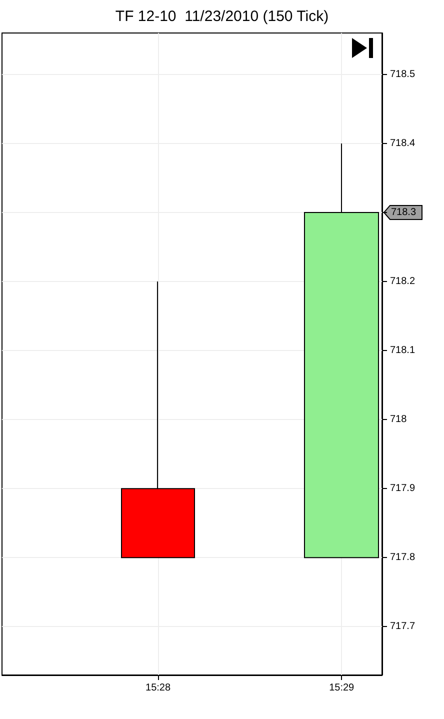 Image resolution: width=444 pixels, height=719 pixels. What do you see at coordinates (403, 626) in the screenshot?
I see `y-tick-label: 717.7` at bounding box center [403, 626].